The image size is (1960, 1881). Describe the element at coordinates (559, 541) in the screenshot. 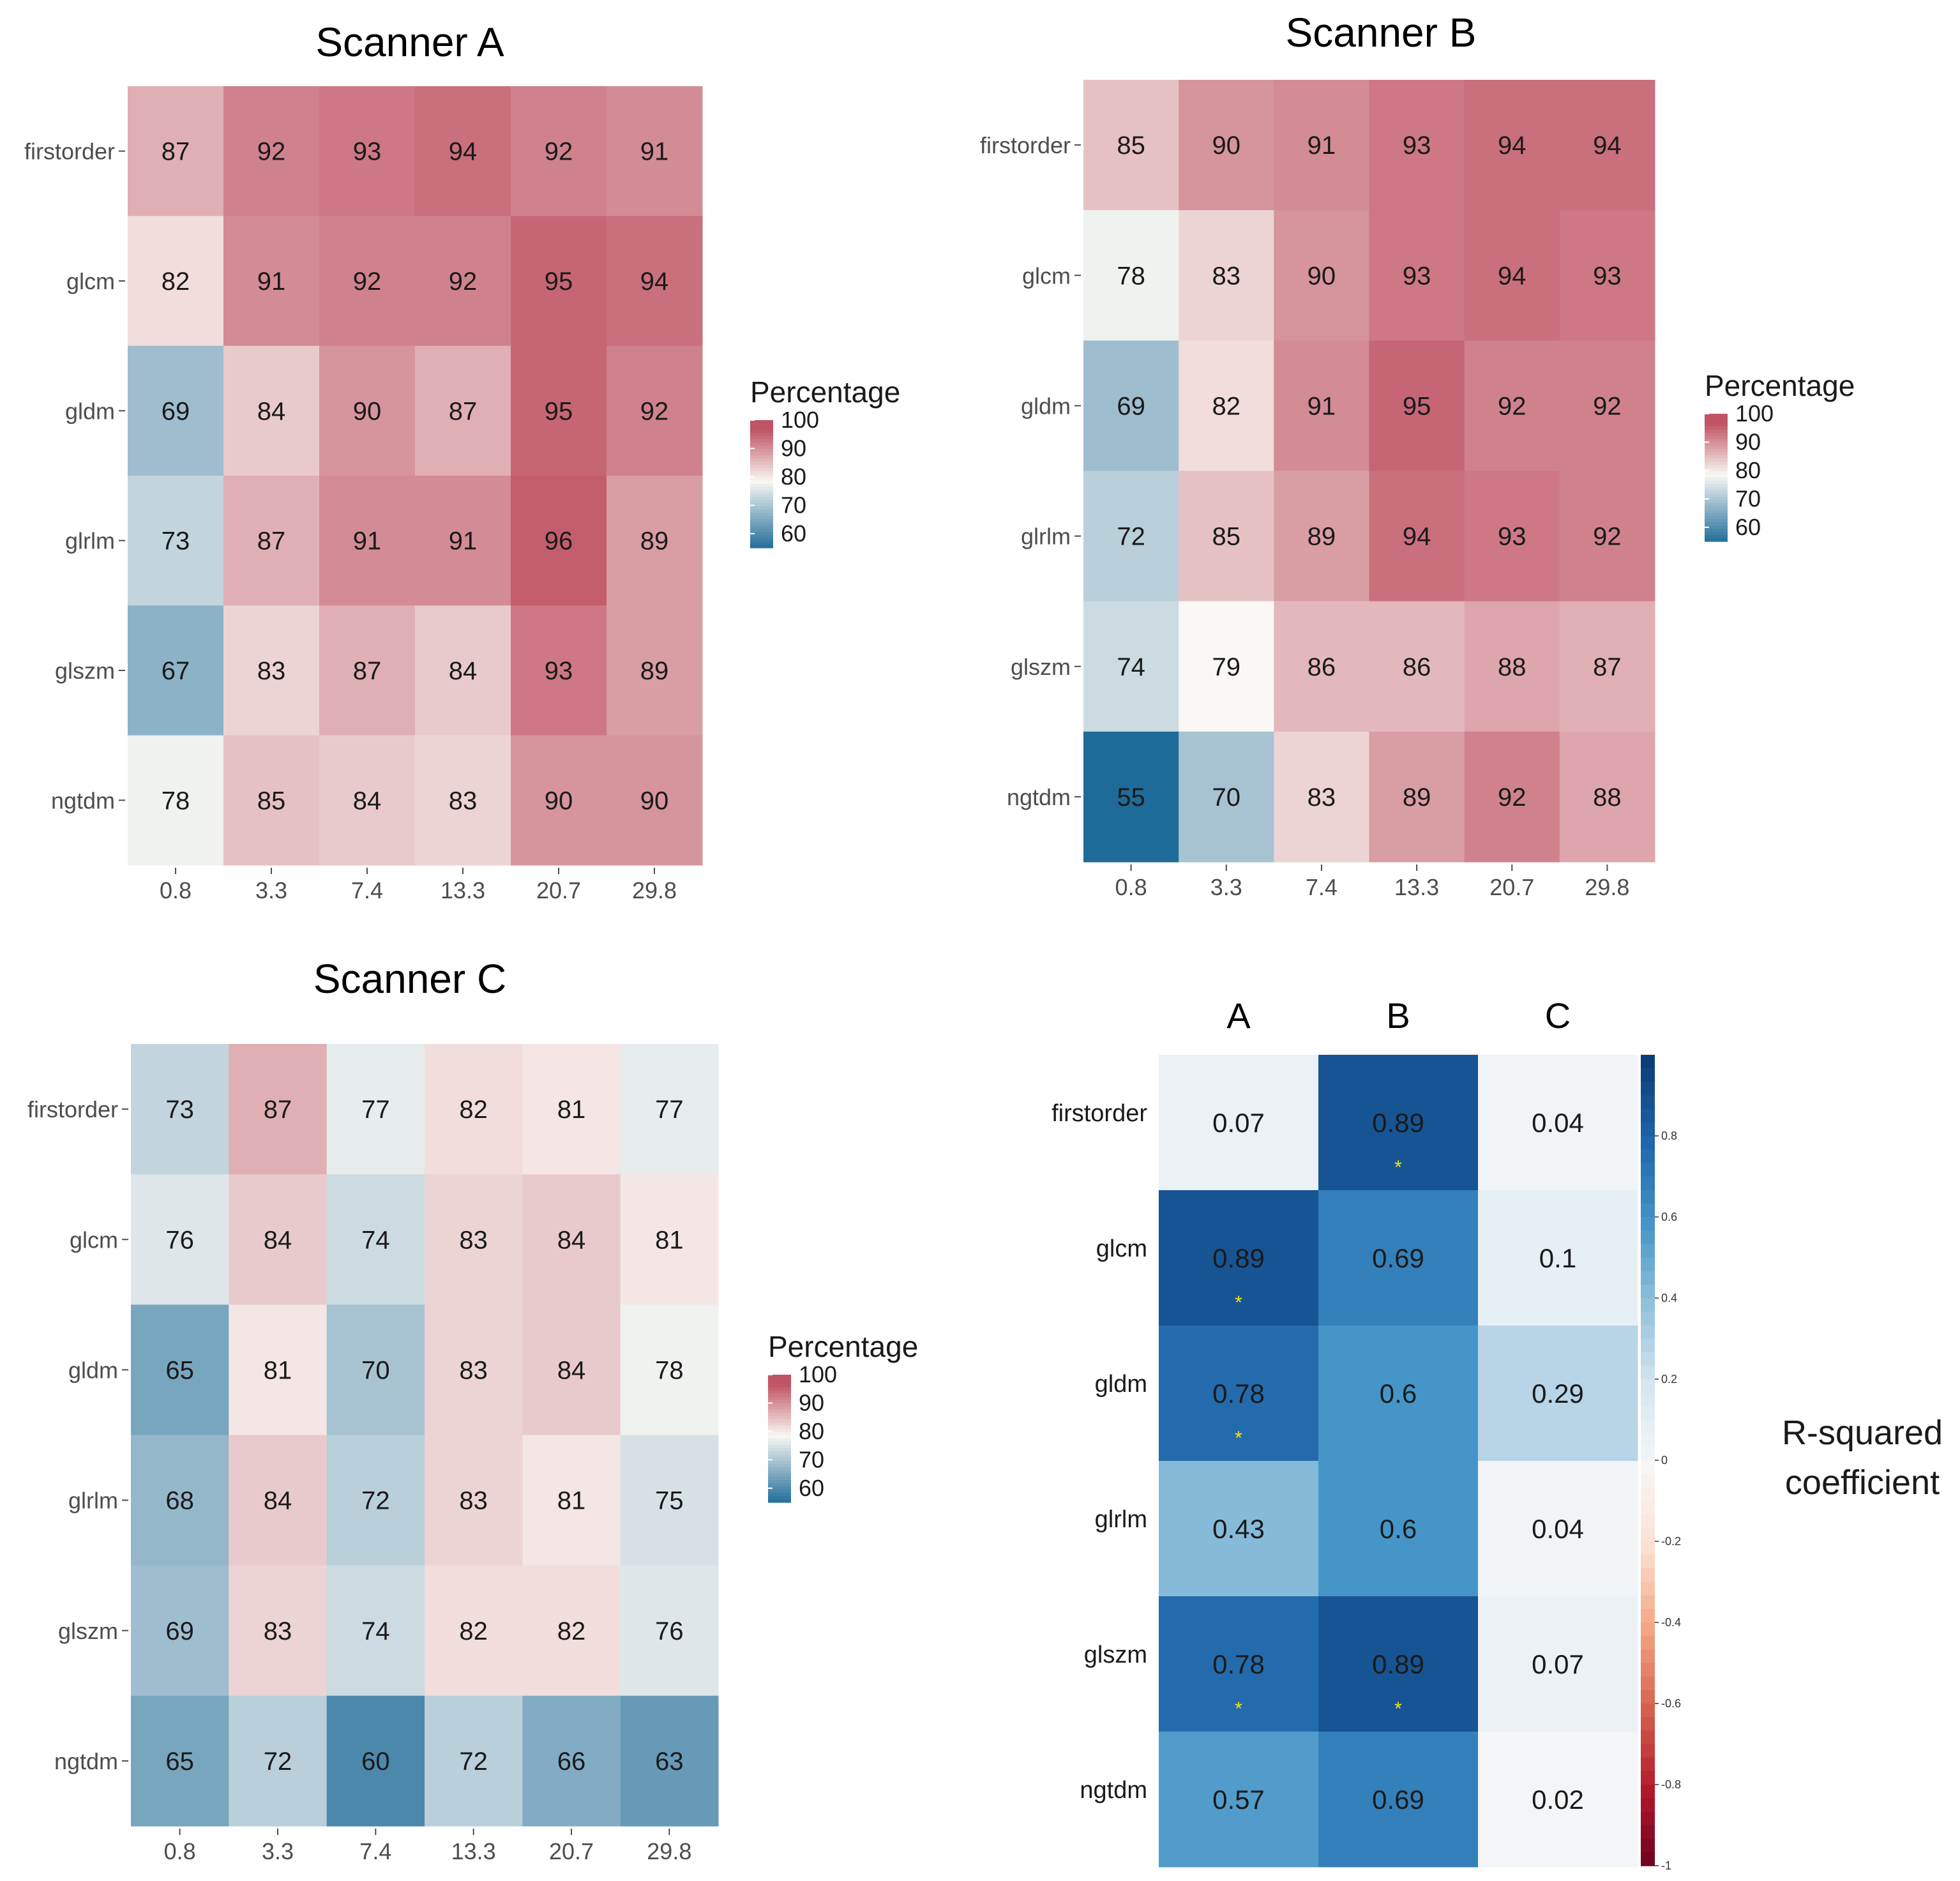

I see `cell-value: 96` at that location.